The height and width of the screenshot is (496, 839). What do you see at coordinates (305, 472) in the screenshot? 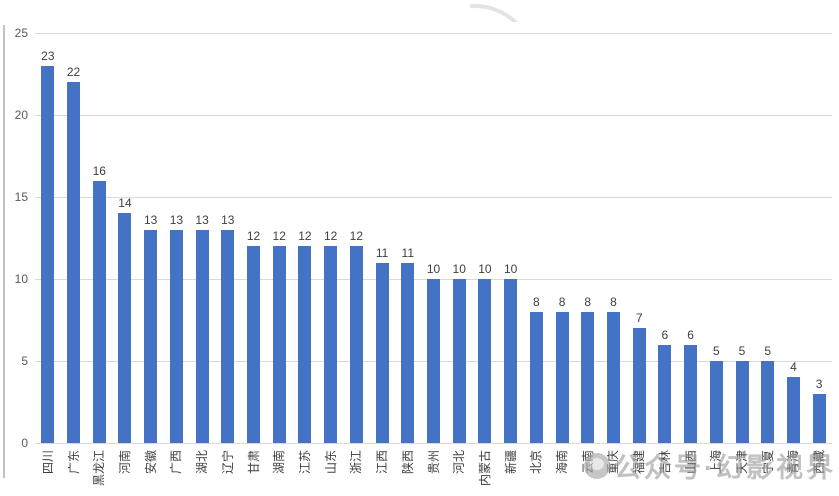
I see `x-axis-label-wrap: 江苏` at bounding box center [305, 472].